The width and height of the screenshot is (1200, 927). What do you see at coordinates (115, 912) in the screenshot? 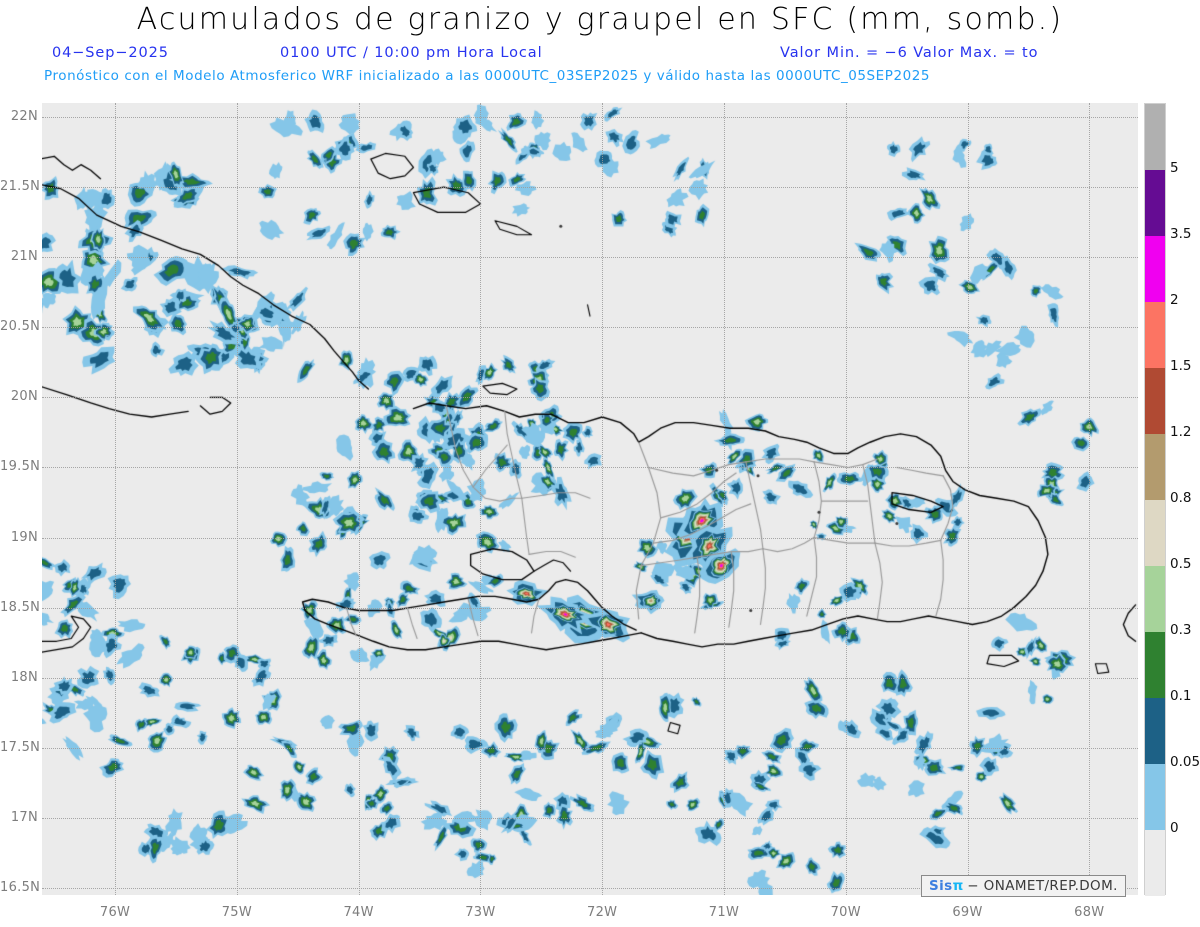
I see `longitude-tick-label: 76W` at bounding box center [115, 912].